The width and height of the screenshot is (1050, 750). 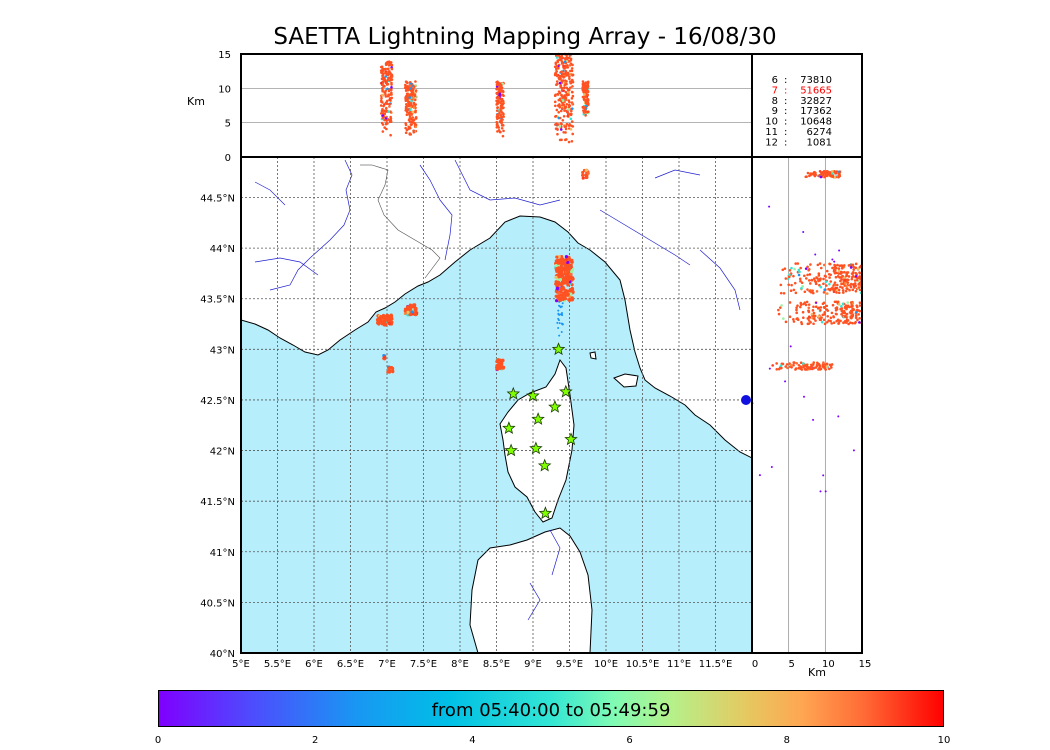 What do you see at coordinates (460, 664) in the screenshot?
I see `lon-label: 8°E` at bounding box center [460, 664].